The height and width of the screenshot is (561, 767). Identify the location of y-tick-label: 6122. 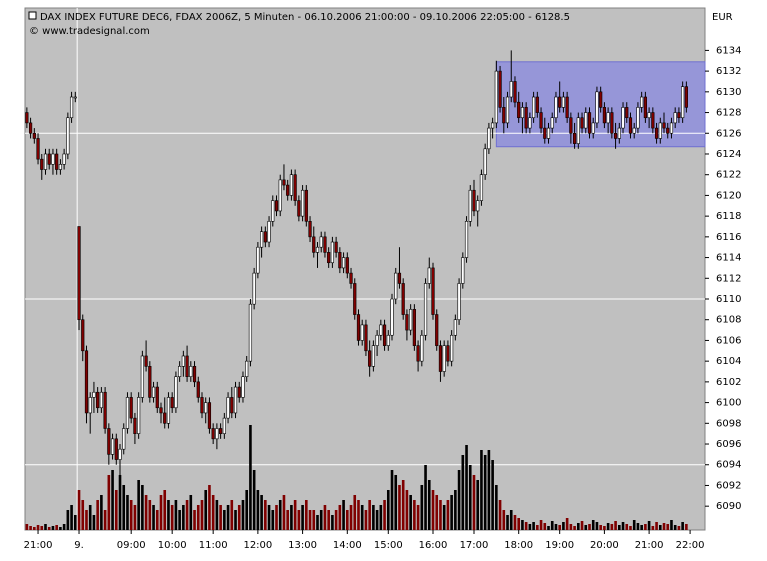
(728, 175).